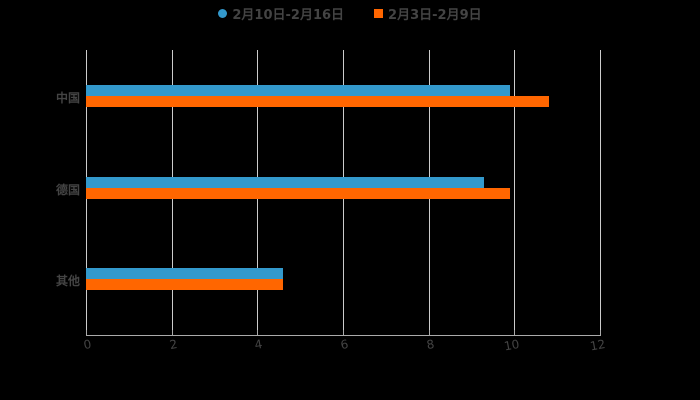 The height and width of the screenshot is (400, 700). What do you see at coordinates (430, 345) in the screenshot?
I see `x-tick-label: 8` at bounding box center [430, 345].